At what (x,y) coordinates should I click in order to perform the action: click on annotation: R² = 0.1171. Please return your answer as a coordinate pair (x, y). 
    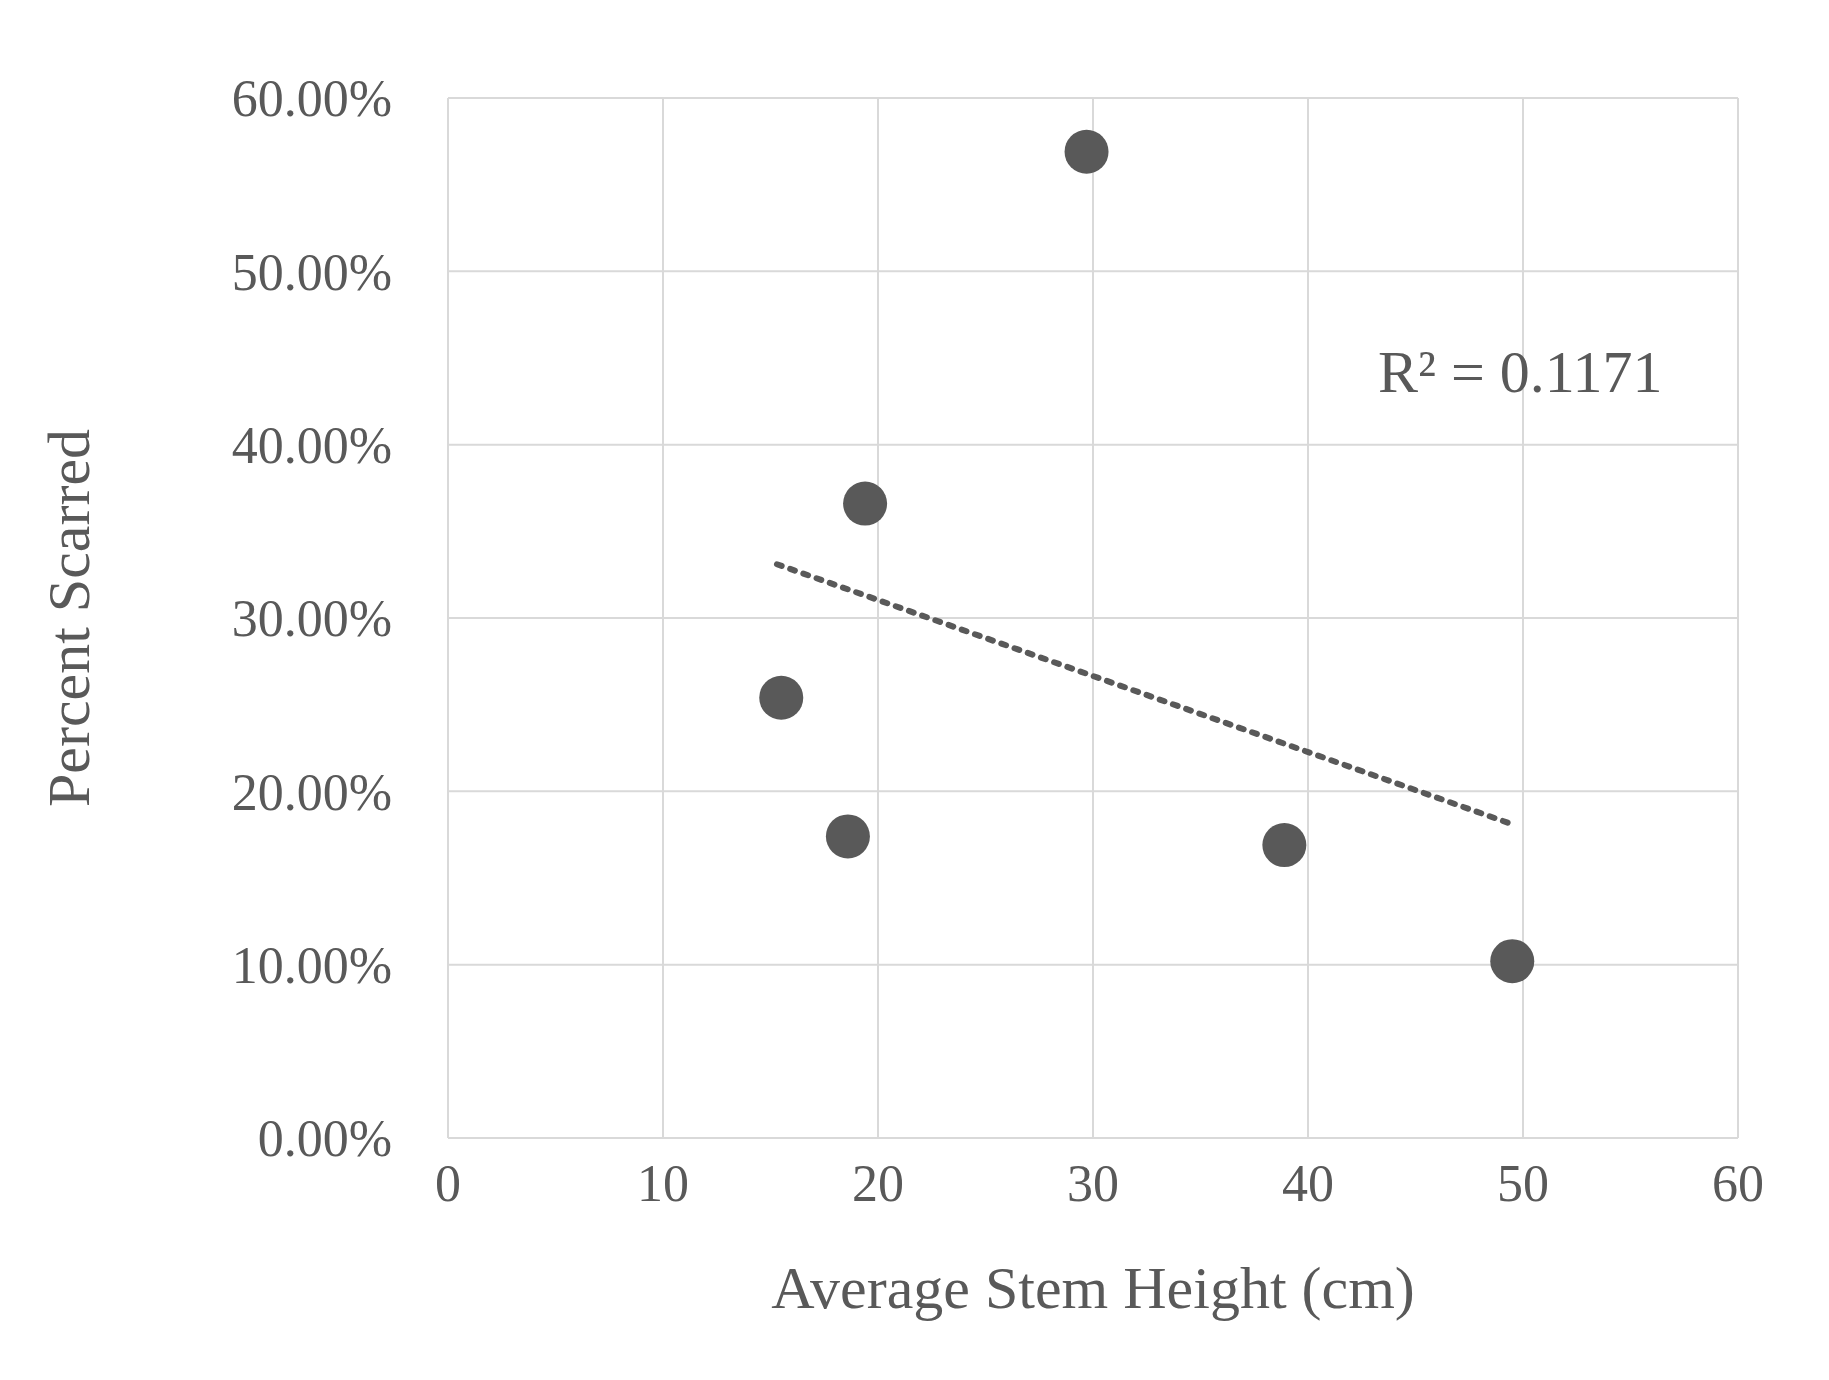
    Looking at the image, I should click on (1520, 372).